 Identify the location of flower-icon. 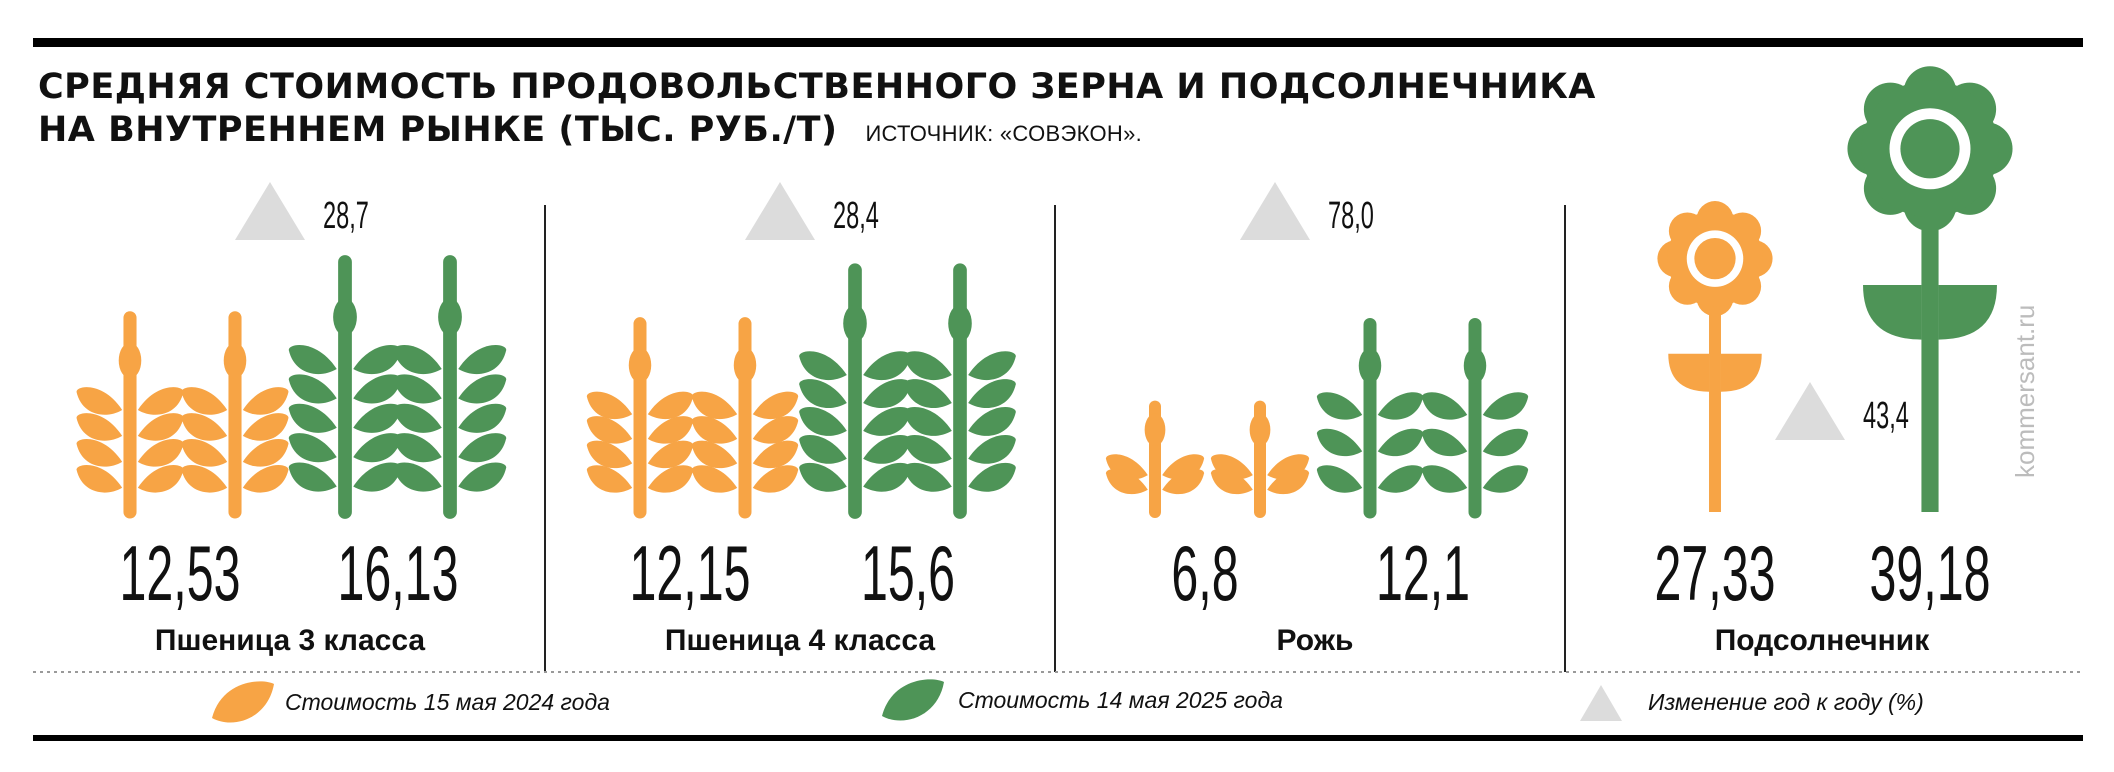
(1930, 289).